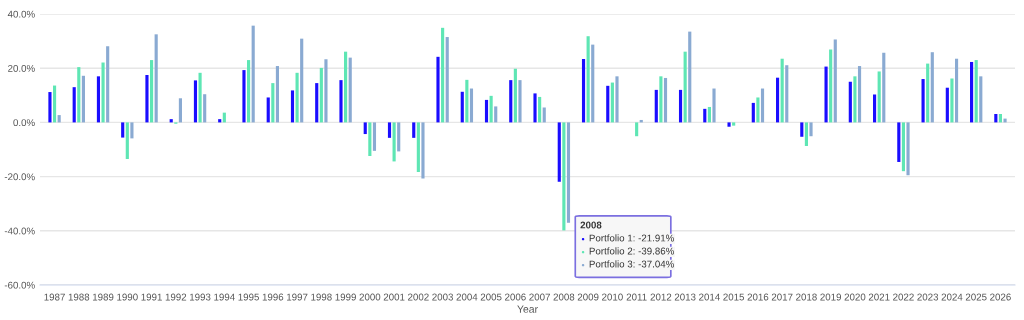  What do you see at coordinates (631, 251) in the screenshot?
I see `annotation: Portfolio 2: -39.86%` at bounding box center [631, 251].